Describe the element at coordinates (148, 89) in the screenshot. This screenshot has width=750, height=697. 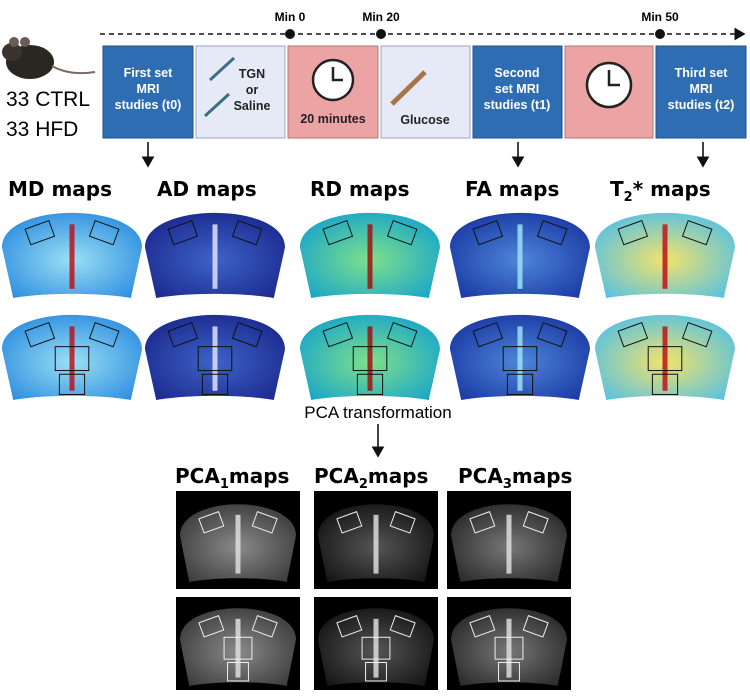
I see `step-text: First set MRI studies (t0)` at that location.